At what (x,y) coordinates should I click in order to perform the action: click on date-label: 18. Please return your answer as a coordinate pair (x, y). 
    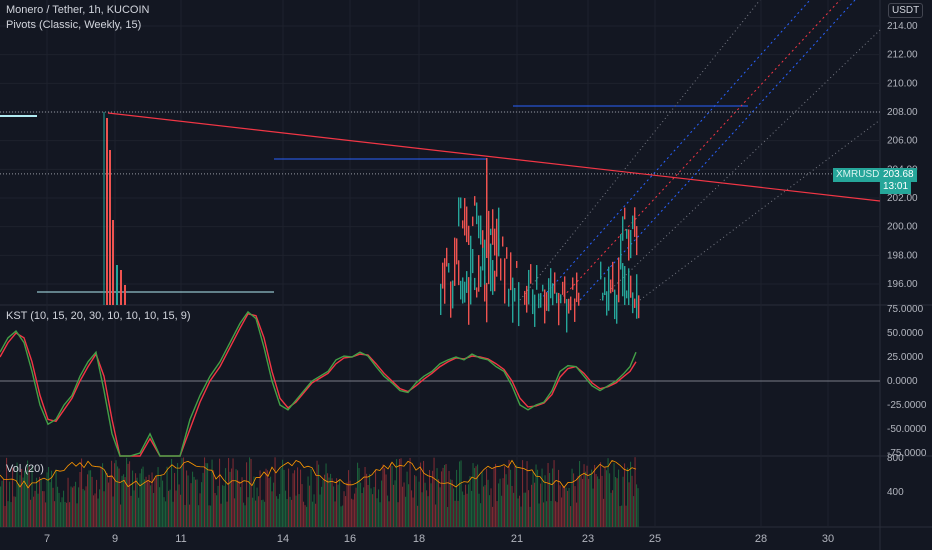
    Looking at the image, I should click on (419, 539).